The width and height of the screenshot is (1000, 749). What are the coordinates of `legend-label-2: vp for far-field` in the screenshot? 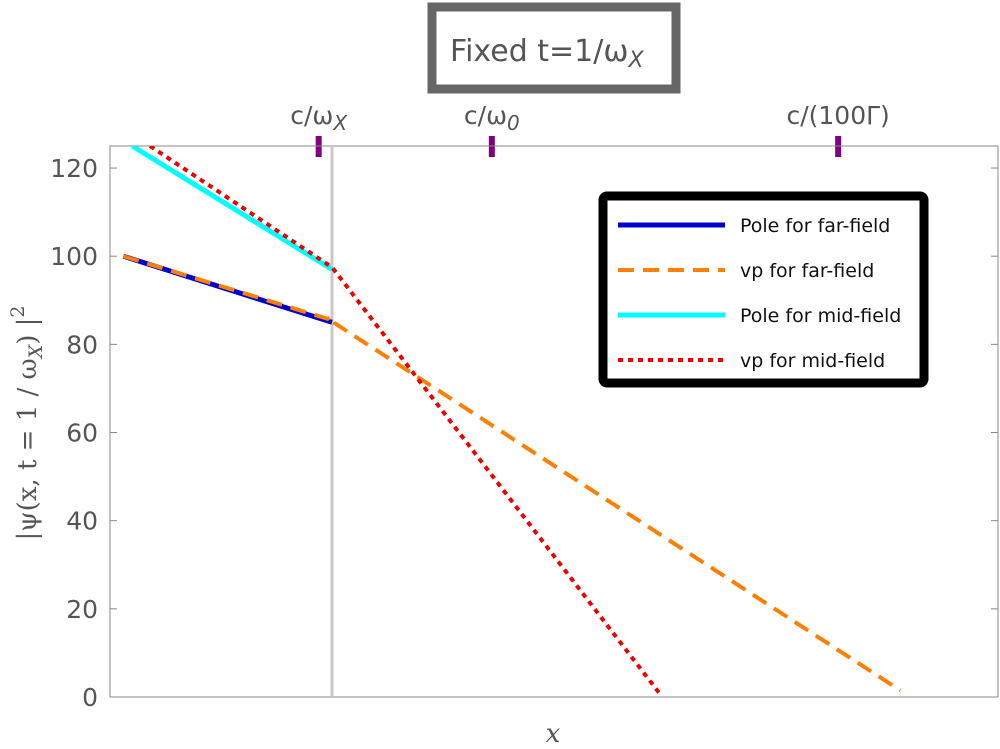 It's located at (807, 271).